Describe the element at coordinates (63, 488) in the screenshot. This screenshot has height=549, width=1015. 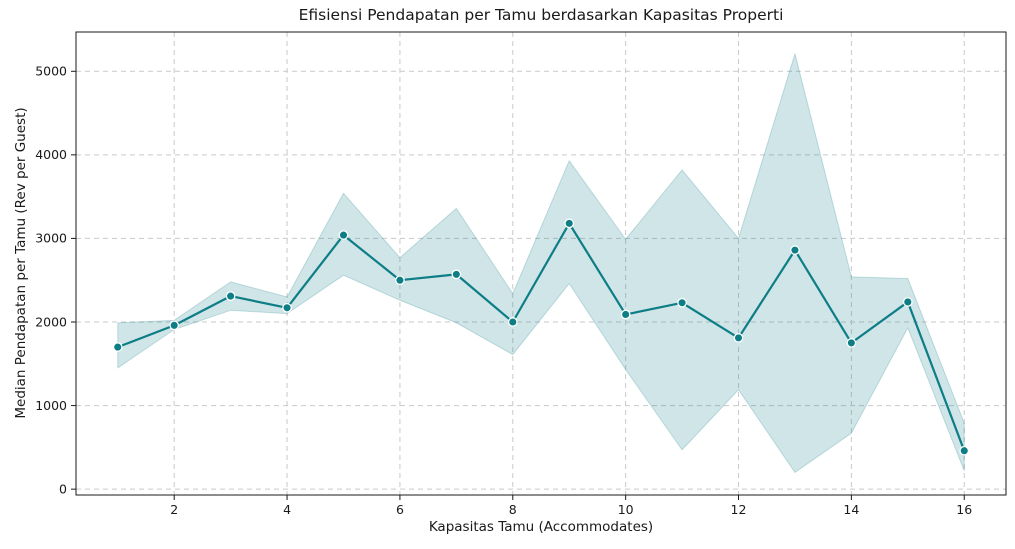
I see `y-tick-label: 0` at that location.